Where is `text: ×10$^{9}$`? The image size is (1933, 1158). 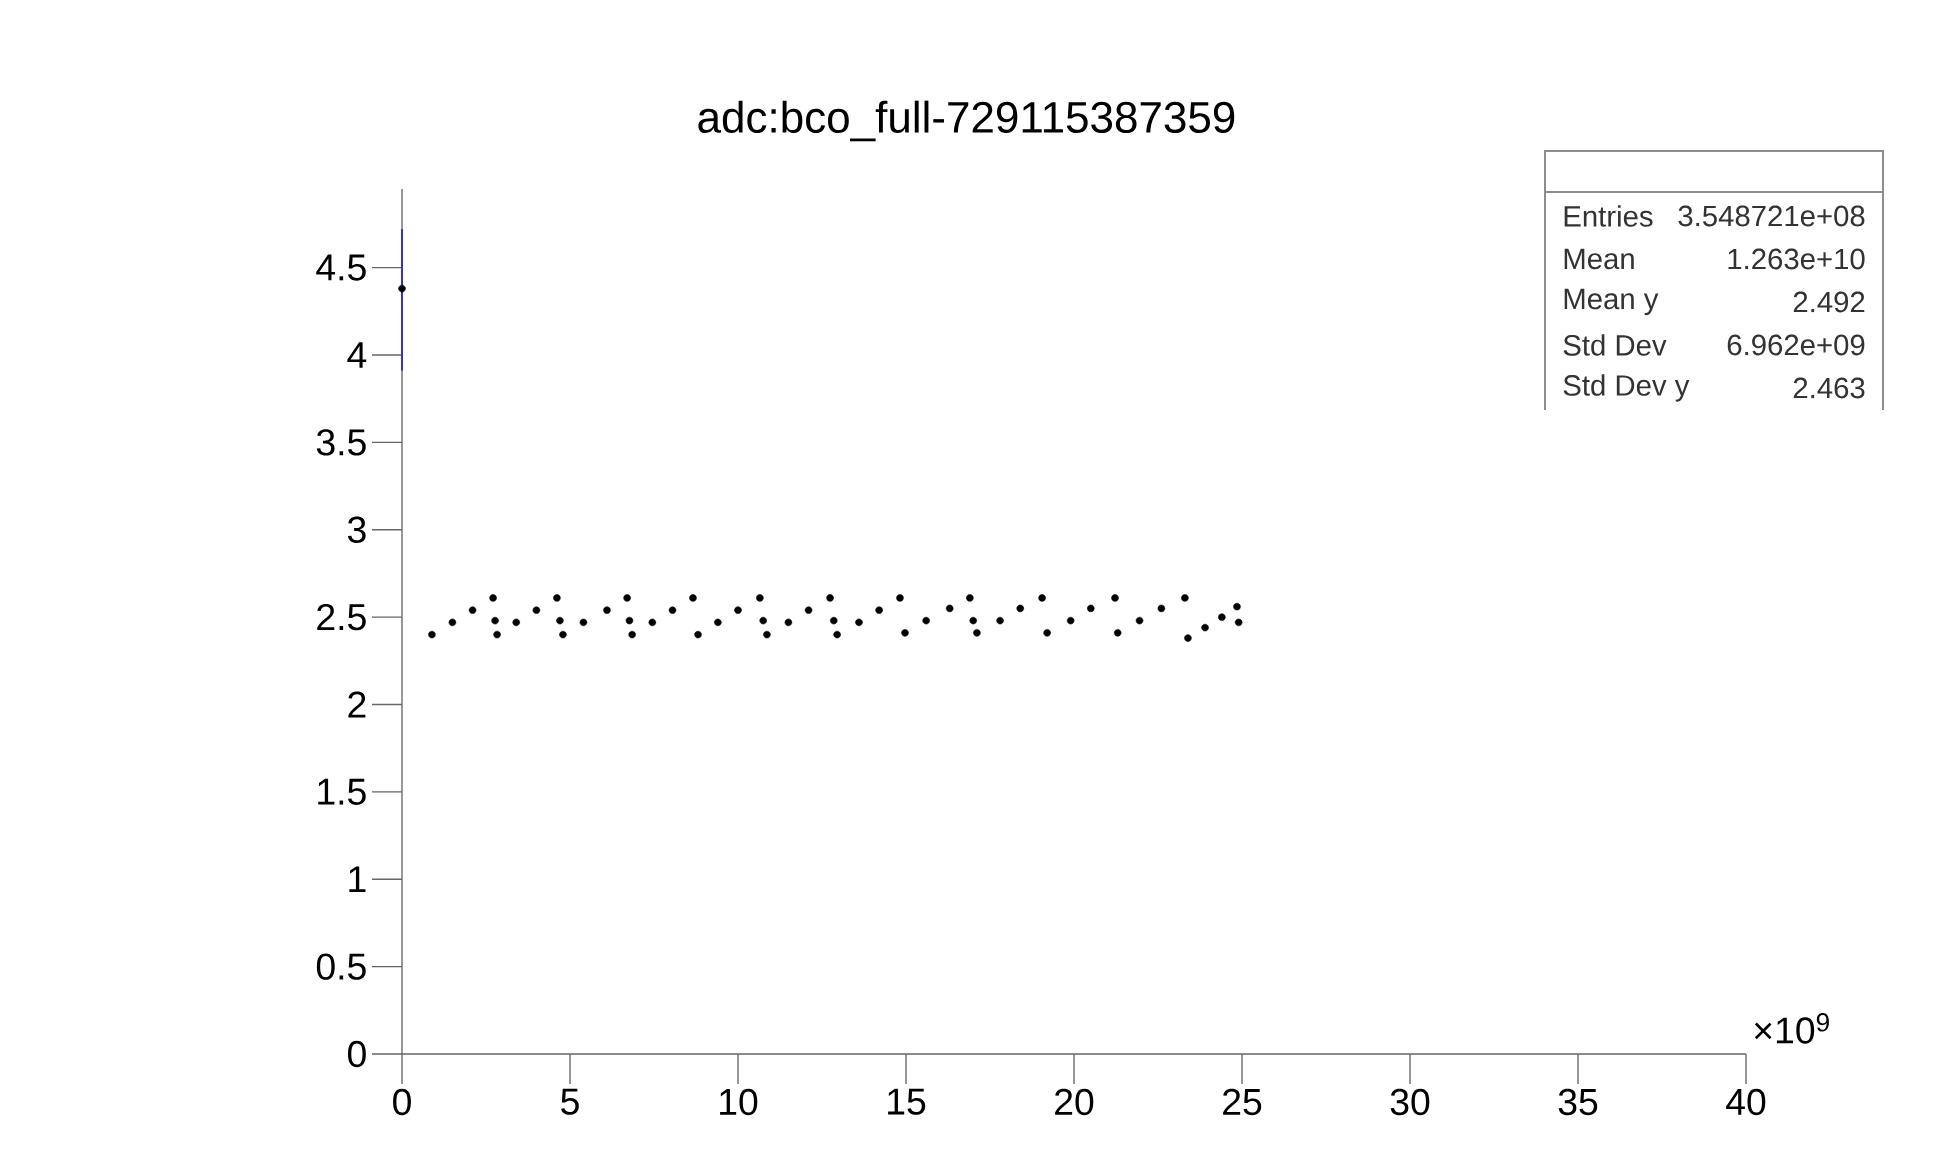
text: ×10$^{9}$ is located at coordinates (1791, 1028).